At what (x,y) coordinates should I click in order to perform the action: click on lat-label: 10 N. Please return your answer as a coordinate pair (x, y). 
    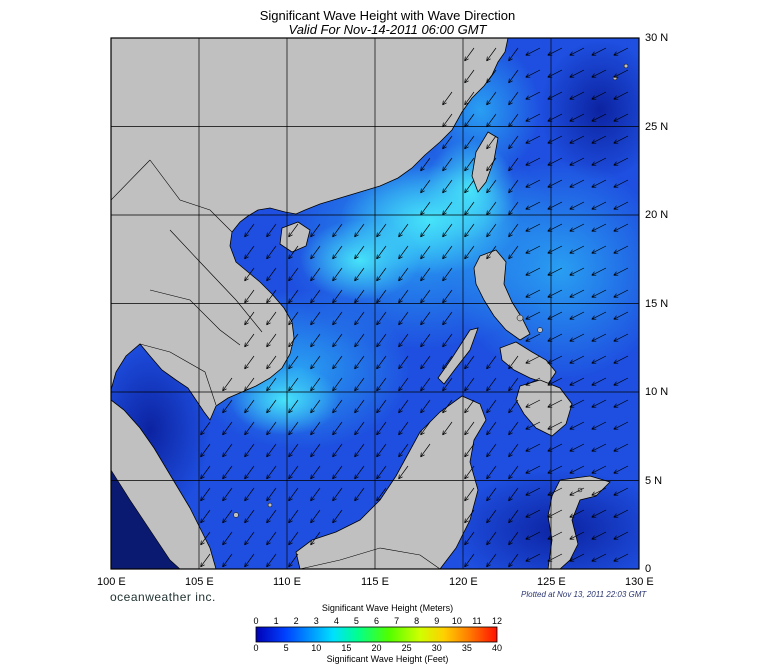
    Looking at the image, I should click on (657, 392).